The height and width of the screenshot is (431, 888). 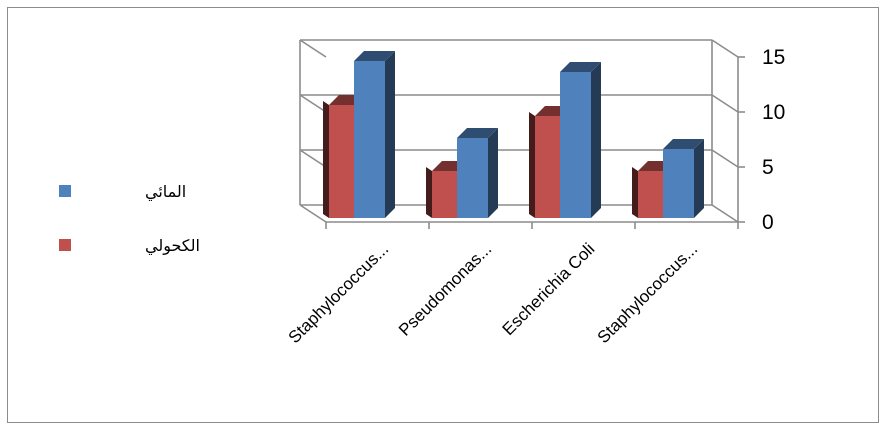 What do you see at coordinates (172, 246) in the screenshot?
I see `legend-label: الكحولي` at bounding box center [172, 246].